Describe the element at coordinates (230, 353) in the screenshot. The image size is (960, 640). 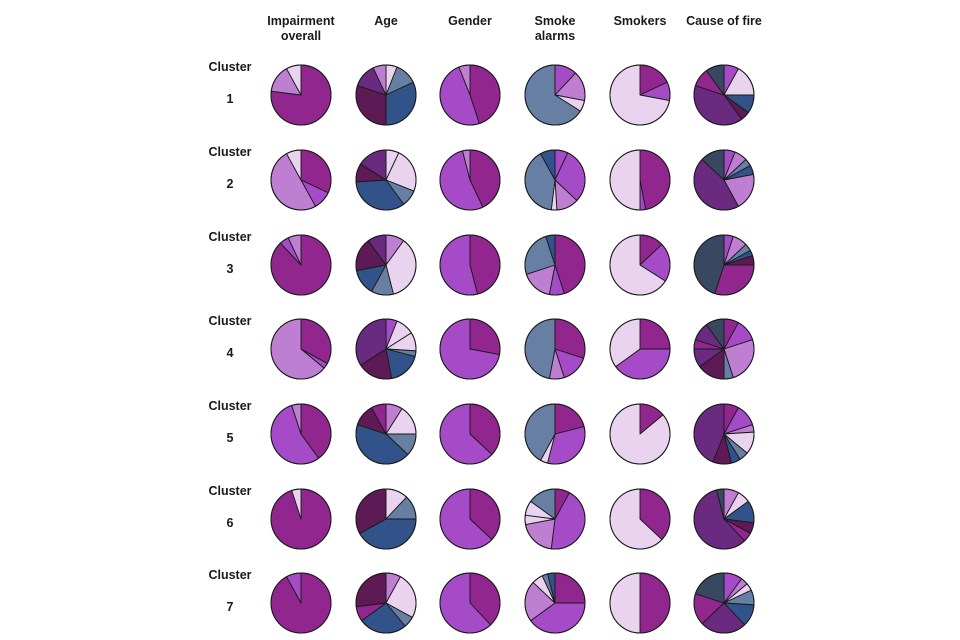
I see `row-number: 4` at that location.